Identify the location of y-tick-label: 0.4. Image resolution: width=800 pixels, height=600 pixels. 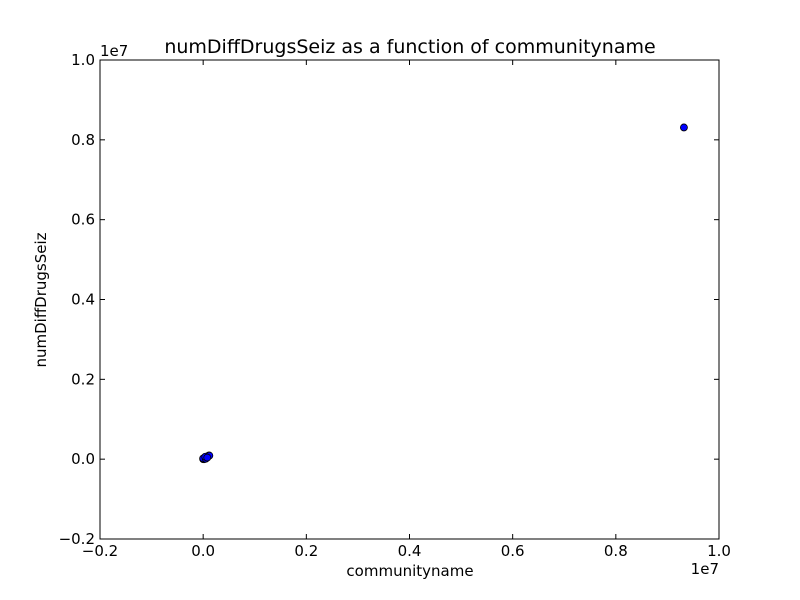
(83, 300).